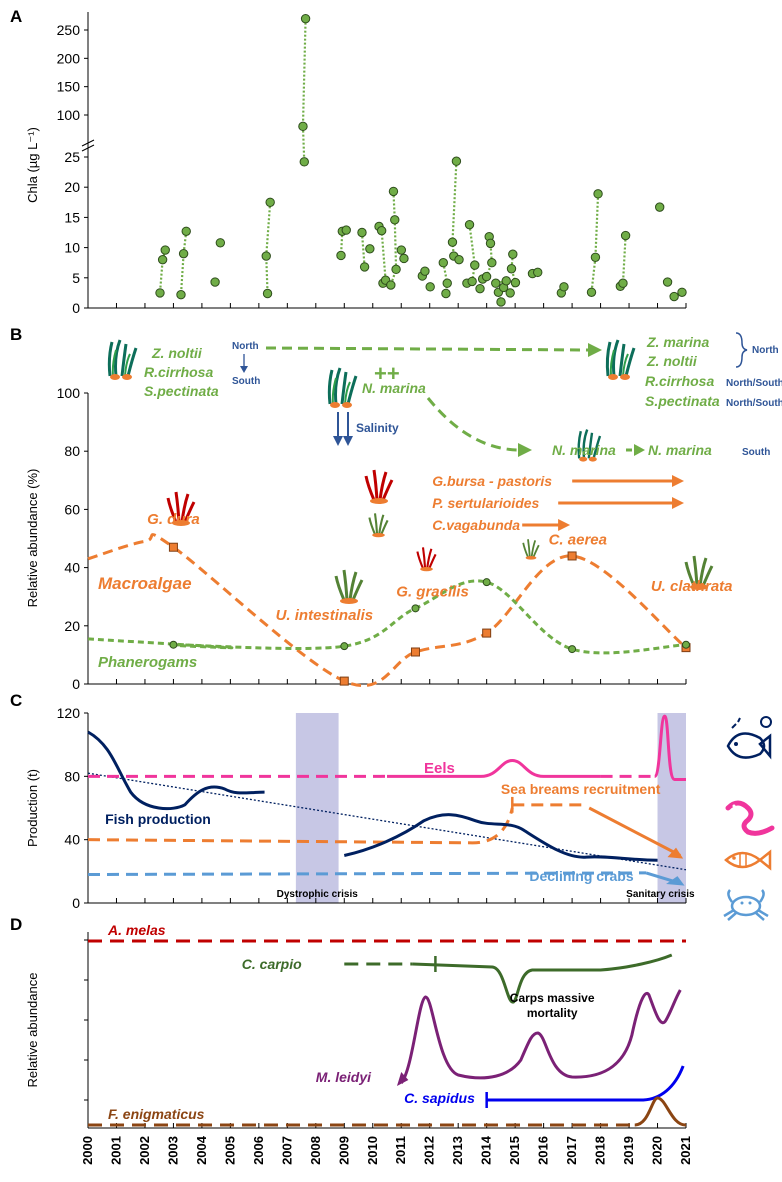 The image size is (782, 1182). I want to click on f-enigmaticus-label: F. enigmaticus, so click(156, 1114).